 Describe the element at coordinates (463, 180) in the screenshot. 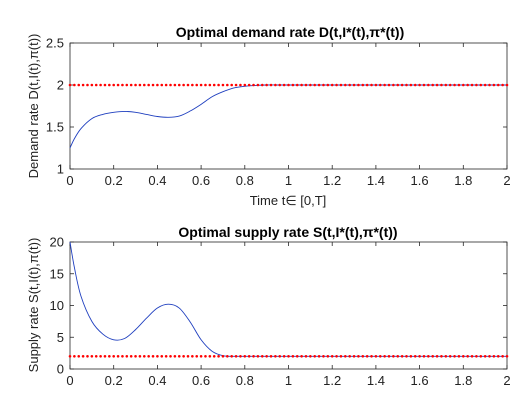

I see `demand-x-tick-label: 1.8` at that location.